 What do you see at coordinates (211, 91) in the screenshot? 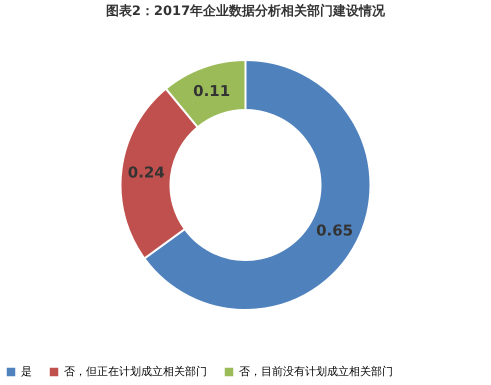
I see `data-label: 0.11` at bounding box center [211, 91].